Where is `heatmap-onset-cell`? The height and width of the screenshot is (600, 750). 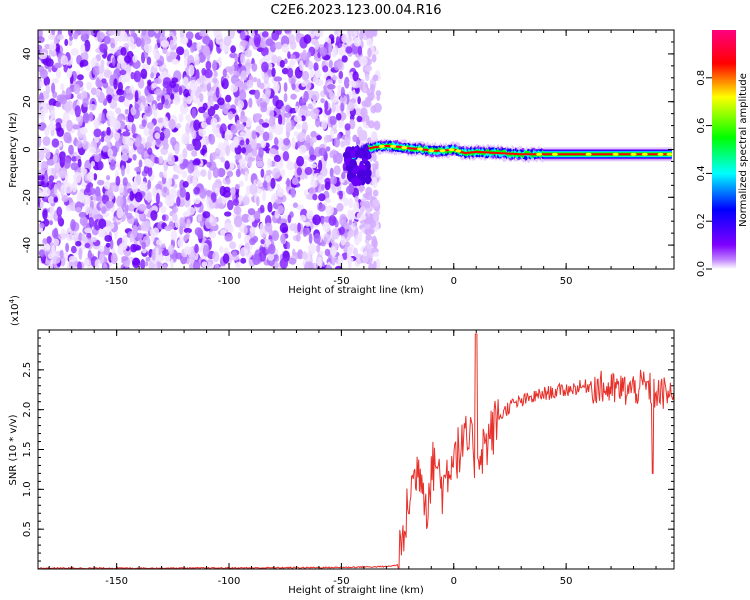 heatmap-onset-cell is located at coordinates (353, 163).